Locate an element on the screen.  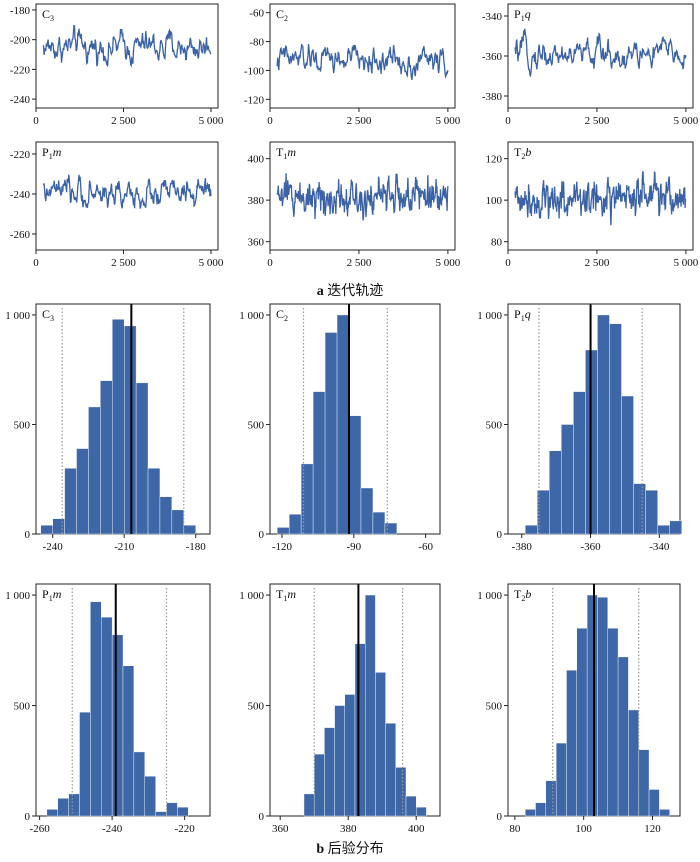
trace-panel-2: 0 2 500 5 000 -340 -360 -380 P1q is located at coordinates (590, 65).